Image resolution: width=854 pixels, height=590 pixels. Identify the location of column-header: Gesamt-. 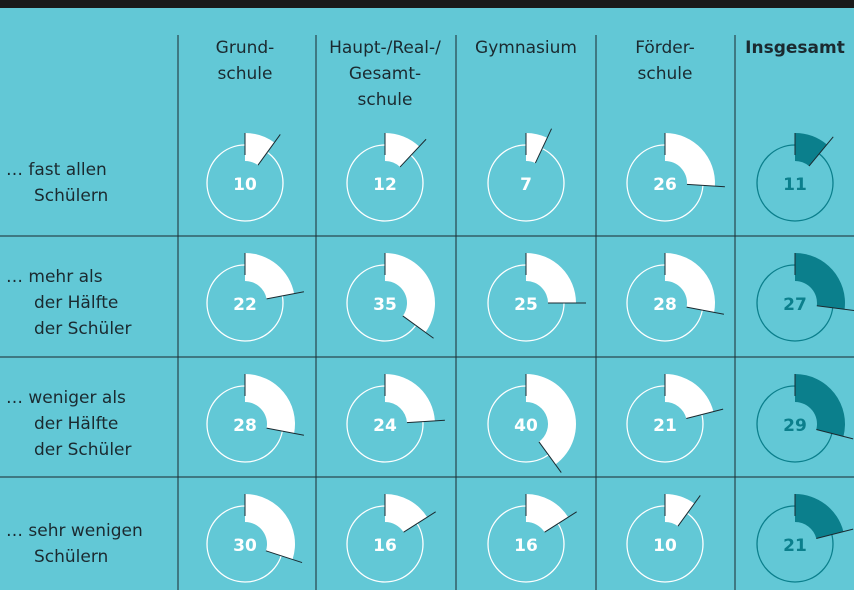
(385, 74).